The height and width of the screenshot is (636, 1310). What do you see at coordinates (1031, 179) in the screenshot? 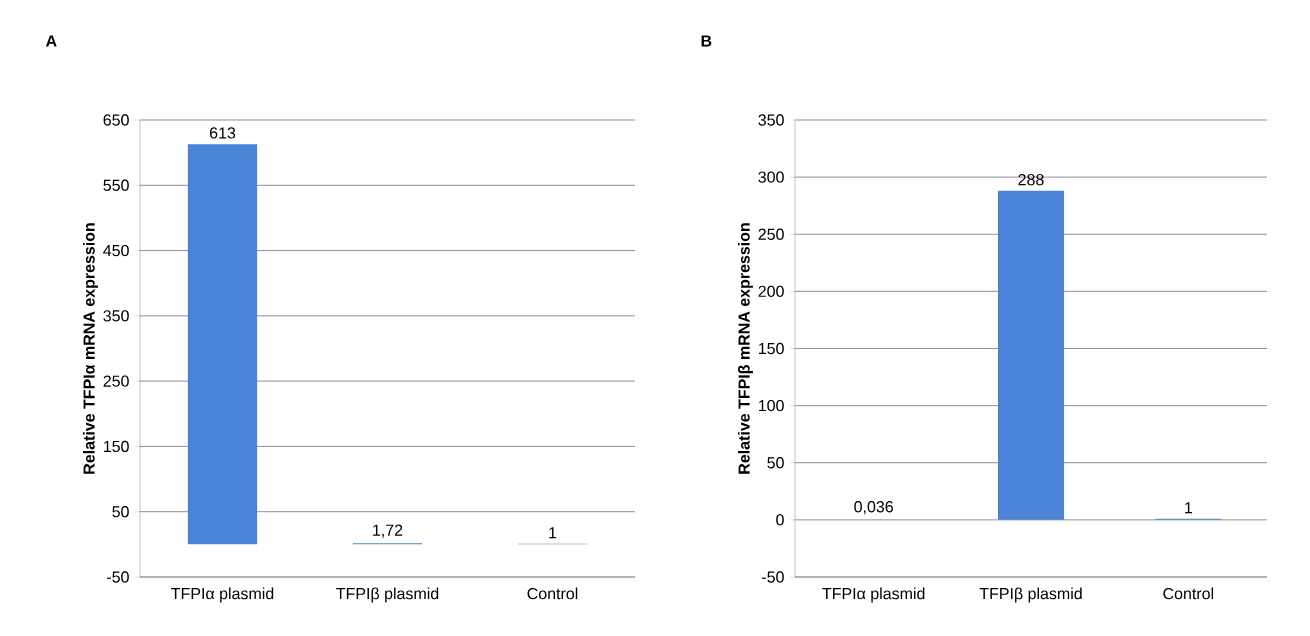
I see `data-label: 288` at bounding box center [1031, 179].